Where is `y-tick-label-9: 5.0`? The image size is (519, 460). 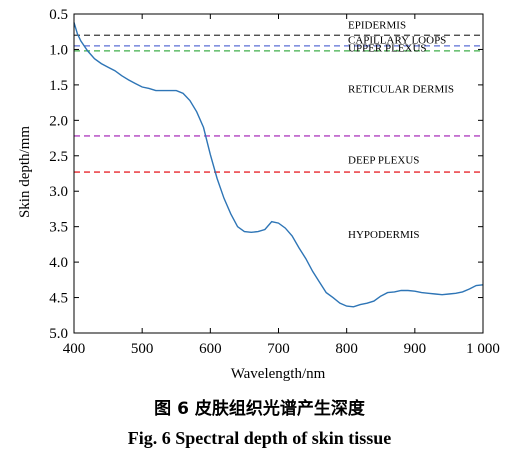
y-tick-label-9: 5.0 is located at coordinates (58, 334).